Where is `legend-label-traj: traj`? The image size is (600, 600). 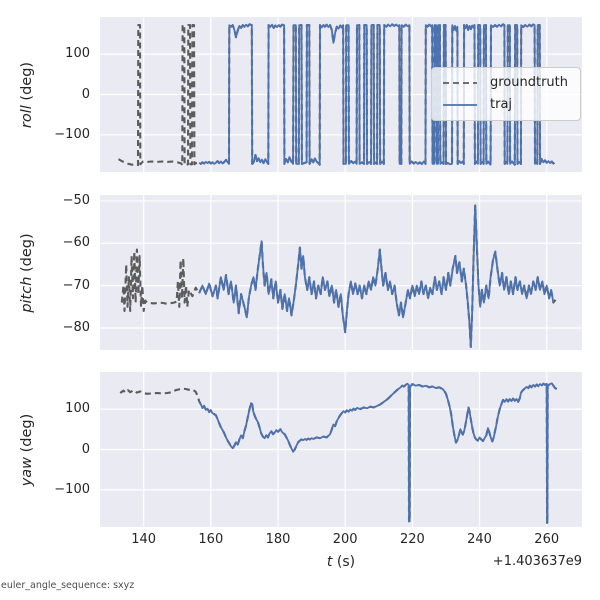 legend-label-traj: traj is located at coordinates (501, 104).